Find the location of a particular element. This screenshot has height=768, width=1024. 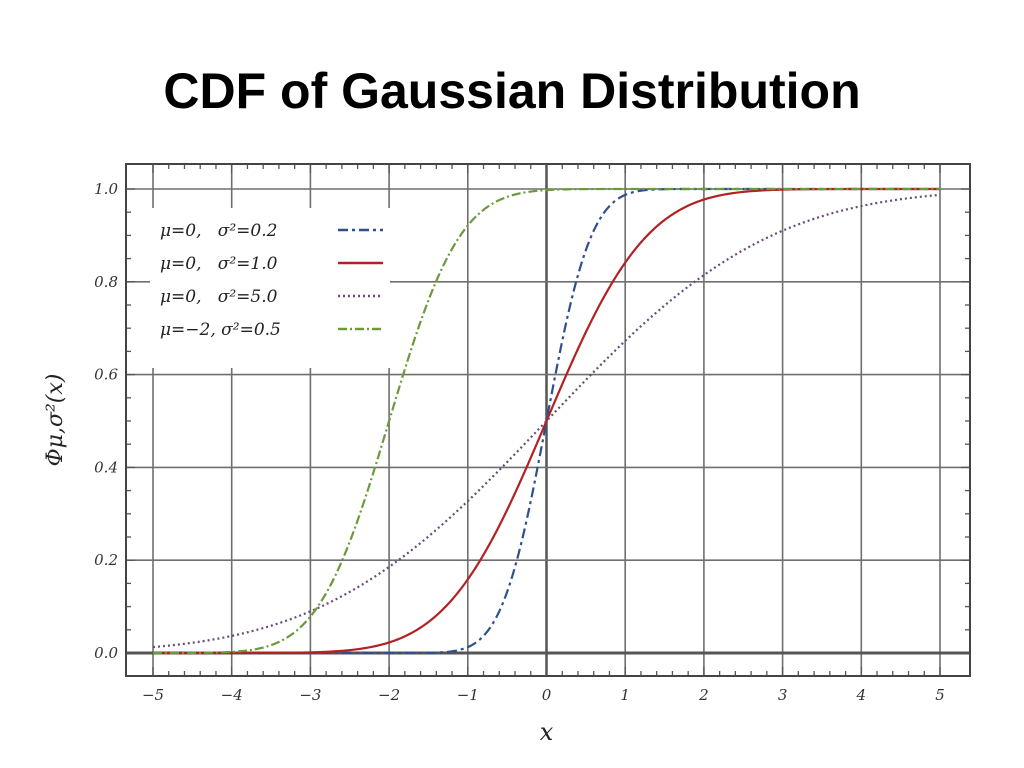

y-tick-label: 0.2 is located at coordinates (106, 560).